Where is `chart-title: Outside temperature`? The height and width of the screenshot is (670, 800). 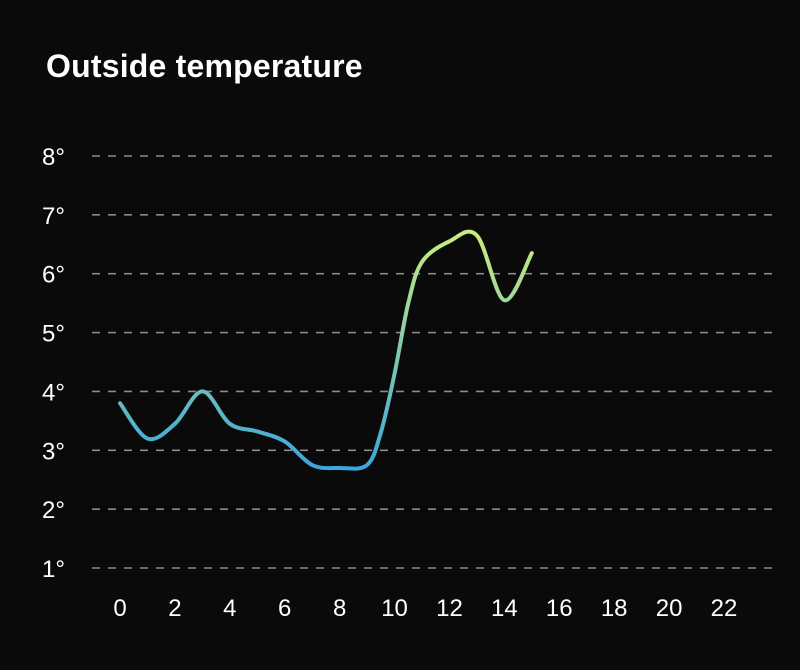
chart-title: Outside temperature is located at coordinates (204, 66).